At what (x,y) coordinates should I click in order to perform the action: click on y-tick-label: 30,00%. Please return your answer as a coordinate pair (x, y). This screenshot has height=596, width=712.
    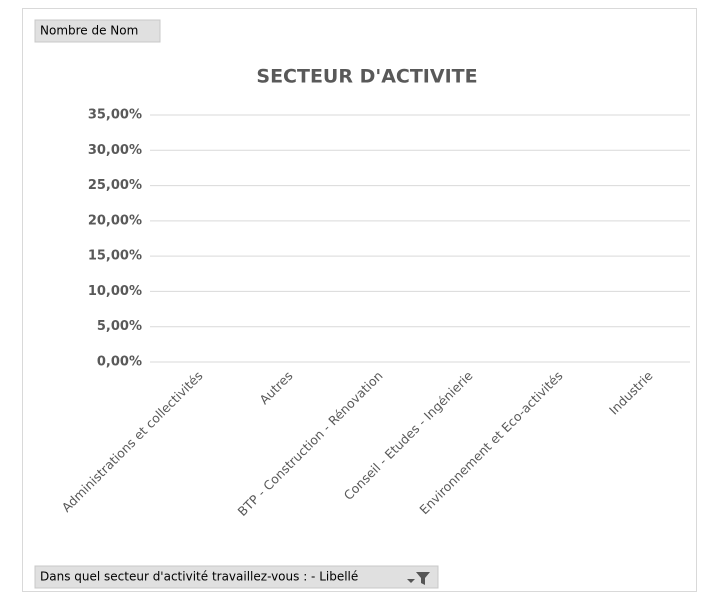
    Looking at the image, I should click on (115, 150).